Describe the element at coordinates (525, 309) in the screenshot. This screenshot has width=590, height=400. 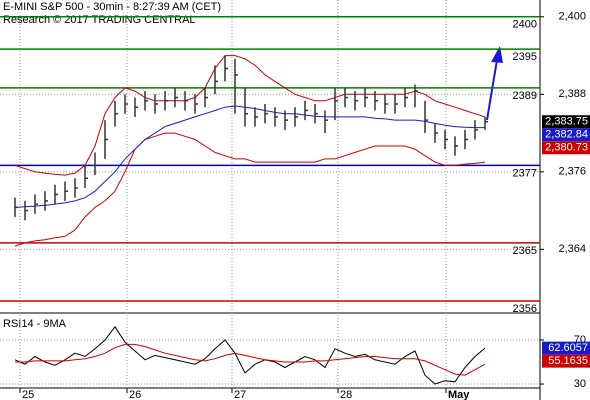
I see `level-label: 2356` at that location.